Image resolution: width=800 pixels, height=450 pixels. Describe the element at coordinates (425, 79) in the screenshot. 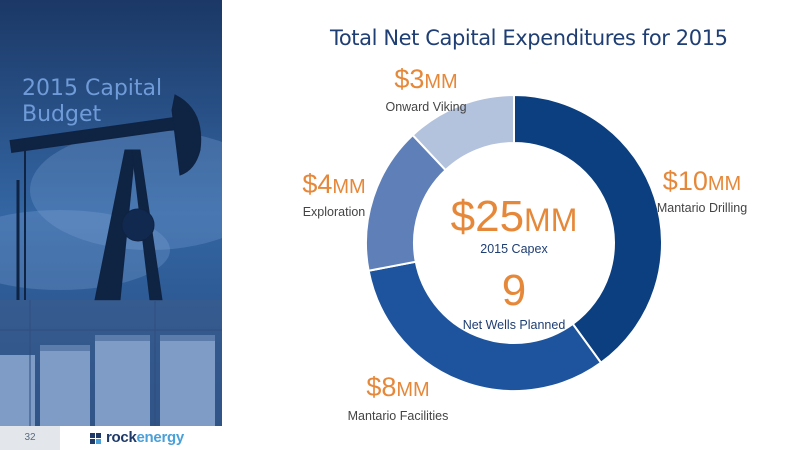

I see `slice-value-label: $3MM` at that location.